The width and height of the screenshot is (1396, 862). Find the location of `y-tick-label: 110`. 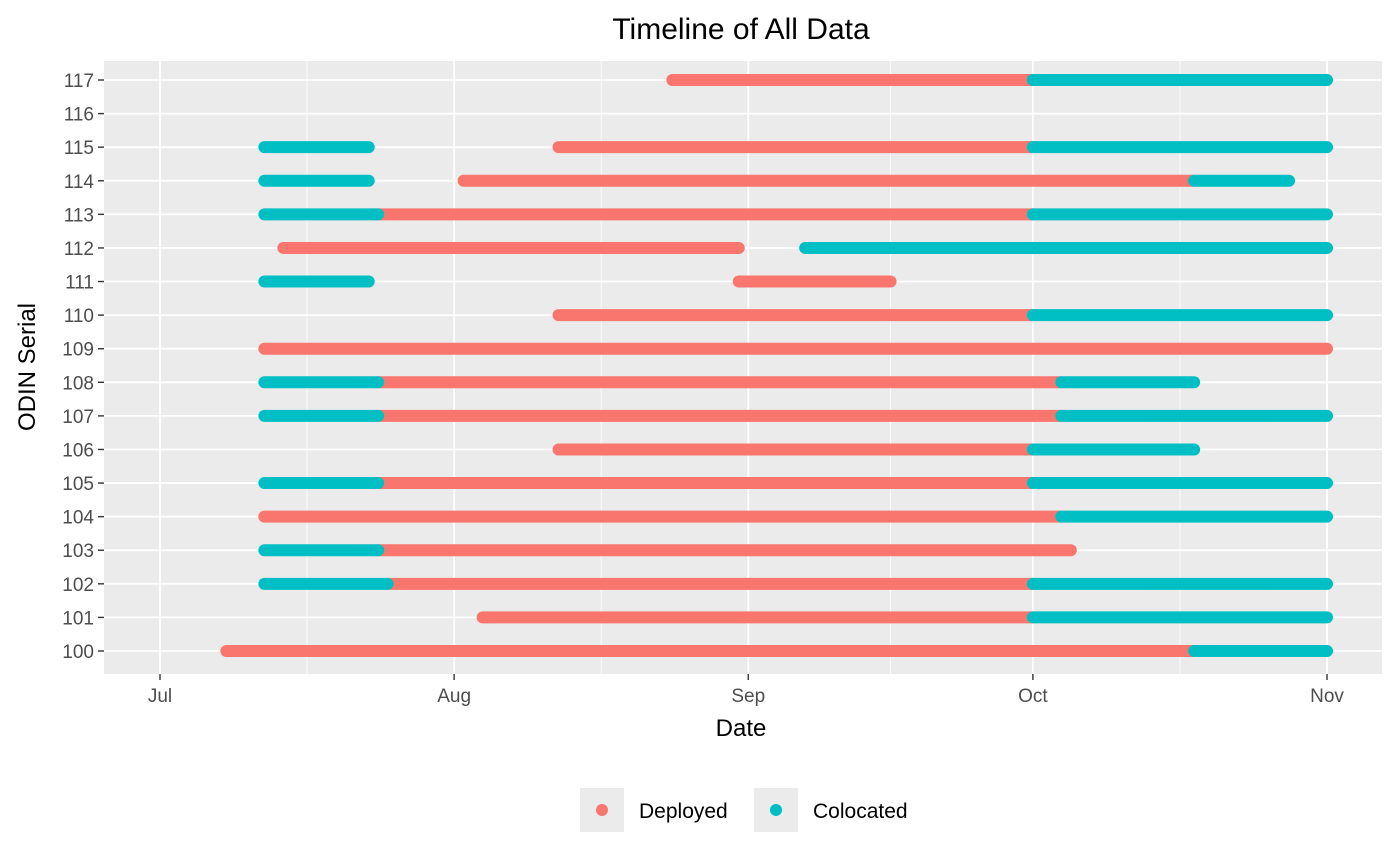

y-tick-label: 110 is located at coordinates (79, 316).